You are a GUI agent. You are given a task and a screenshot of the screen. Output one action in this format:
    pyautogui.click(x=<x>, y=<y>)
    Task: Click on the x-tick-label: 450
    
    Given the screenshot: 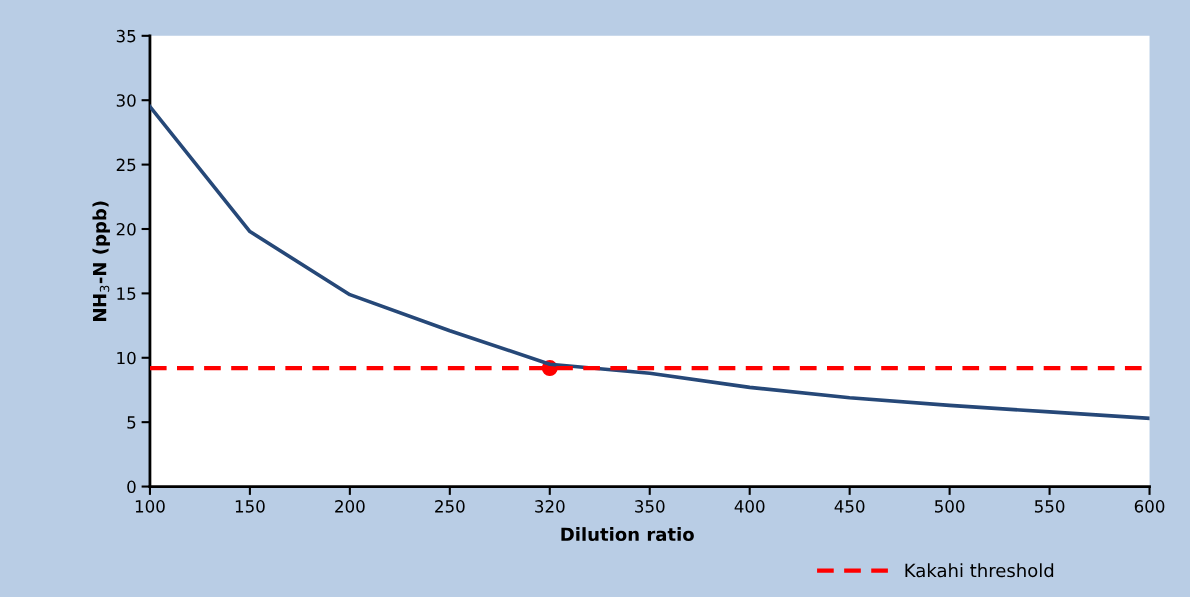 What is the action you would take?
    pyautogui.click(x=849, y=506)
    